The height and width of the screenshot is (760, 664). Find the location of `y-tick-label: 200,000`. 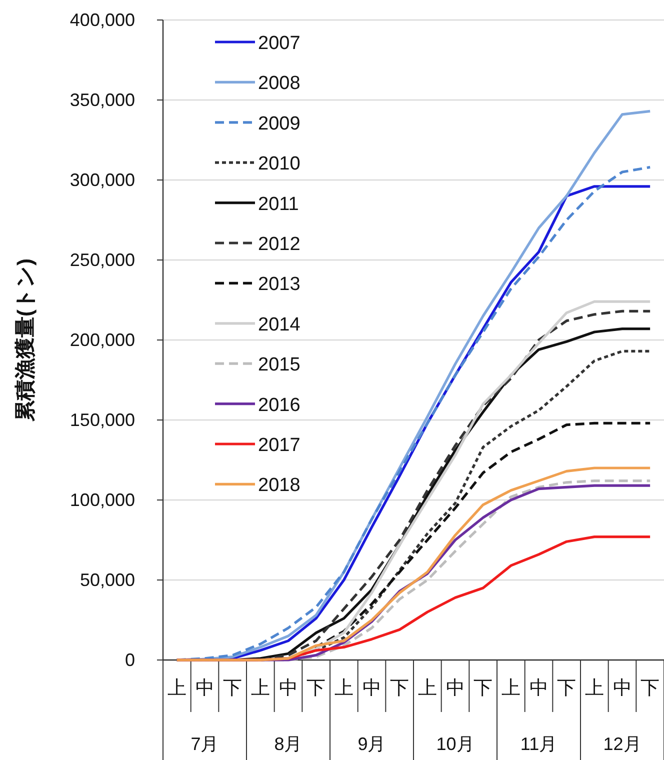

y-tick-label: 200,000 is located at coordinates (102, 340).